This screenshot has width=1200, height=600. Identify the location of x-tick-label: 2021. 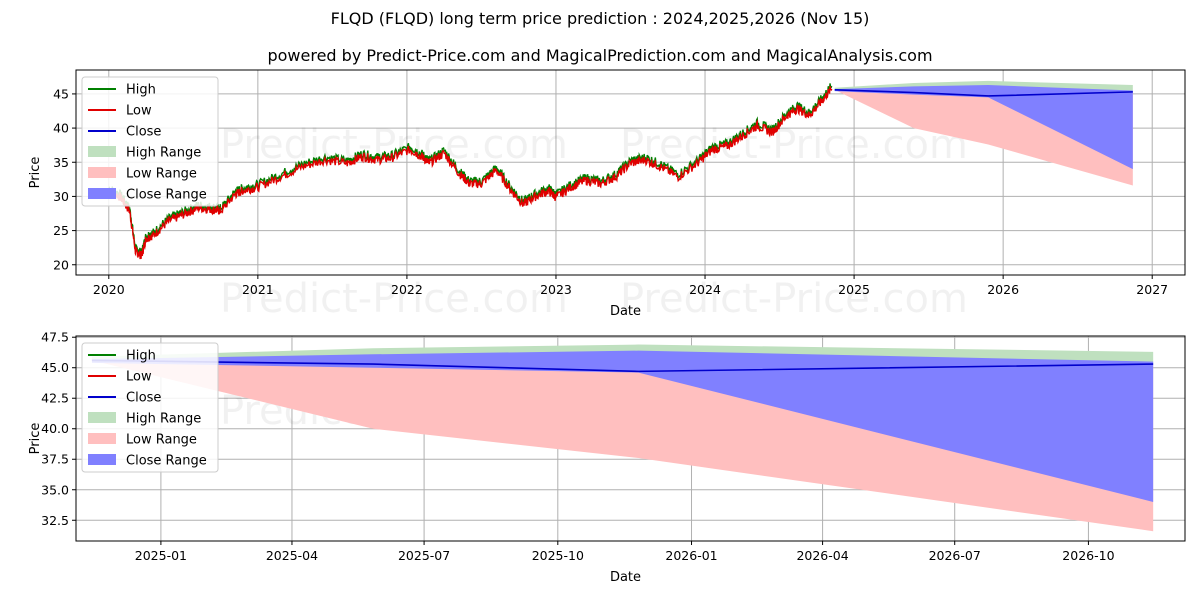
(258, 289).